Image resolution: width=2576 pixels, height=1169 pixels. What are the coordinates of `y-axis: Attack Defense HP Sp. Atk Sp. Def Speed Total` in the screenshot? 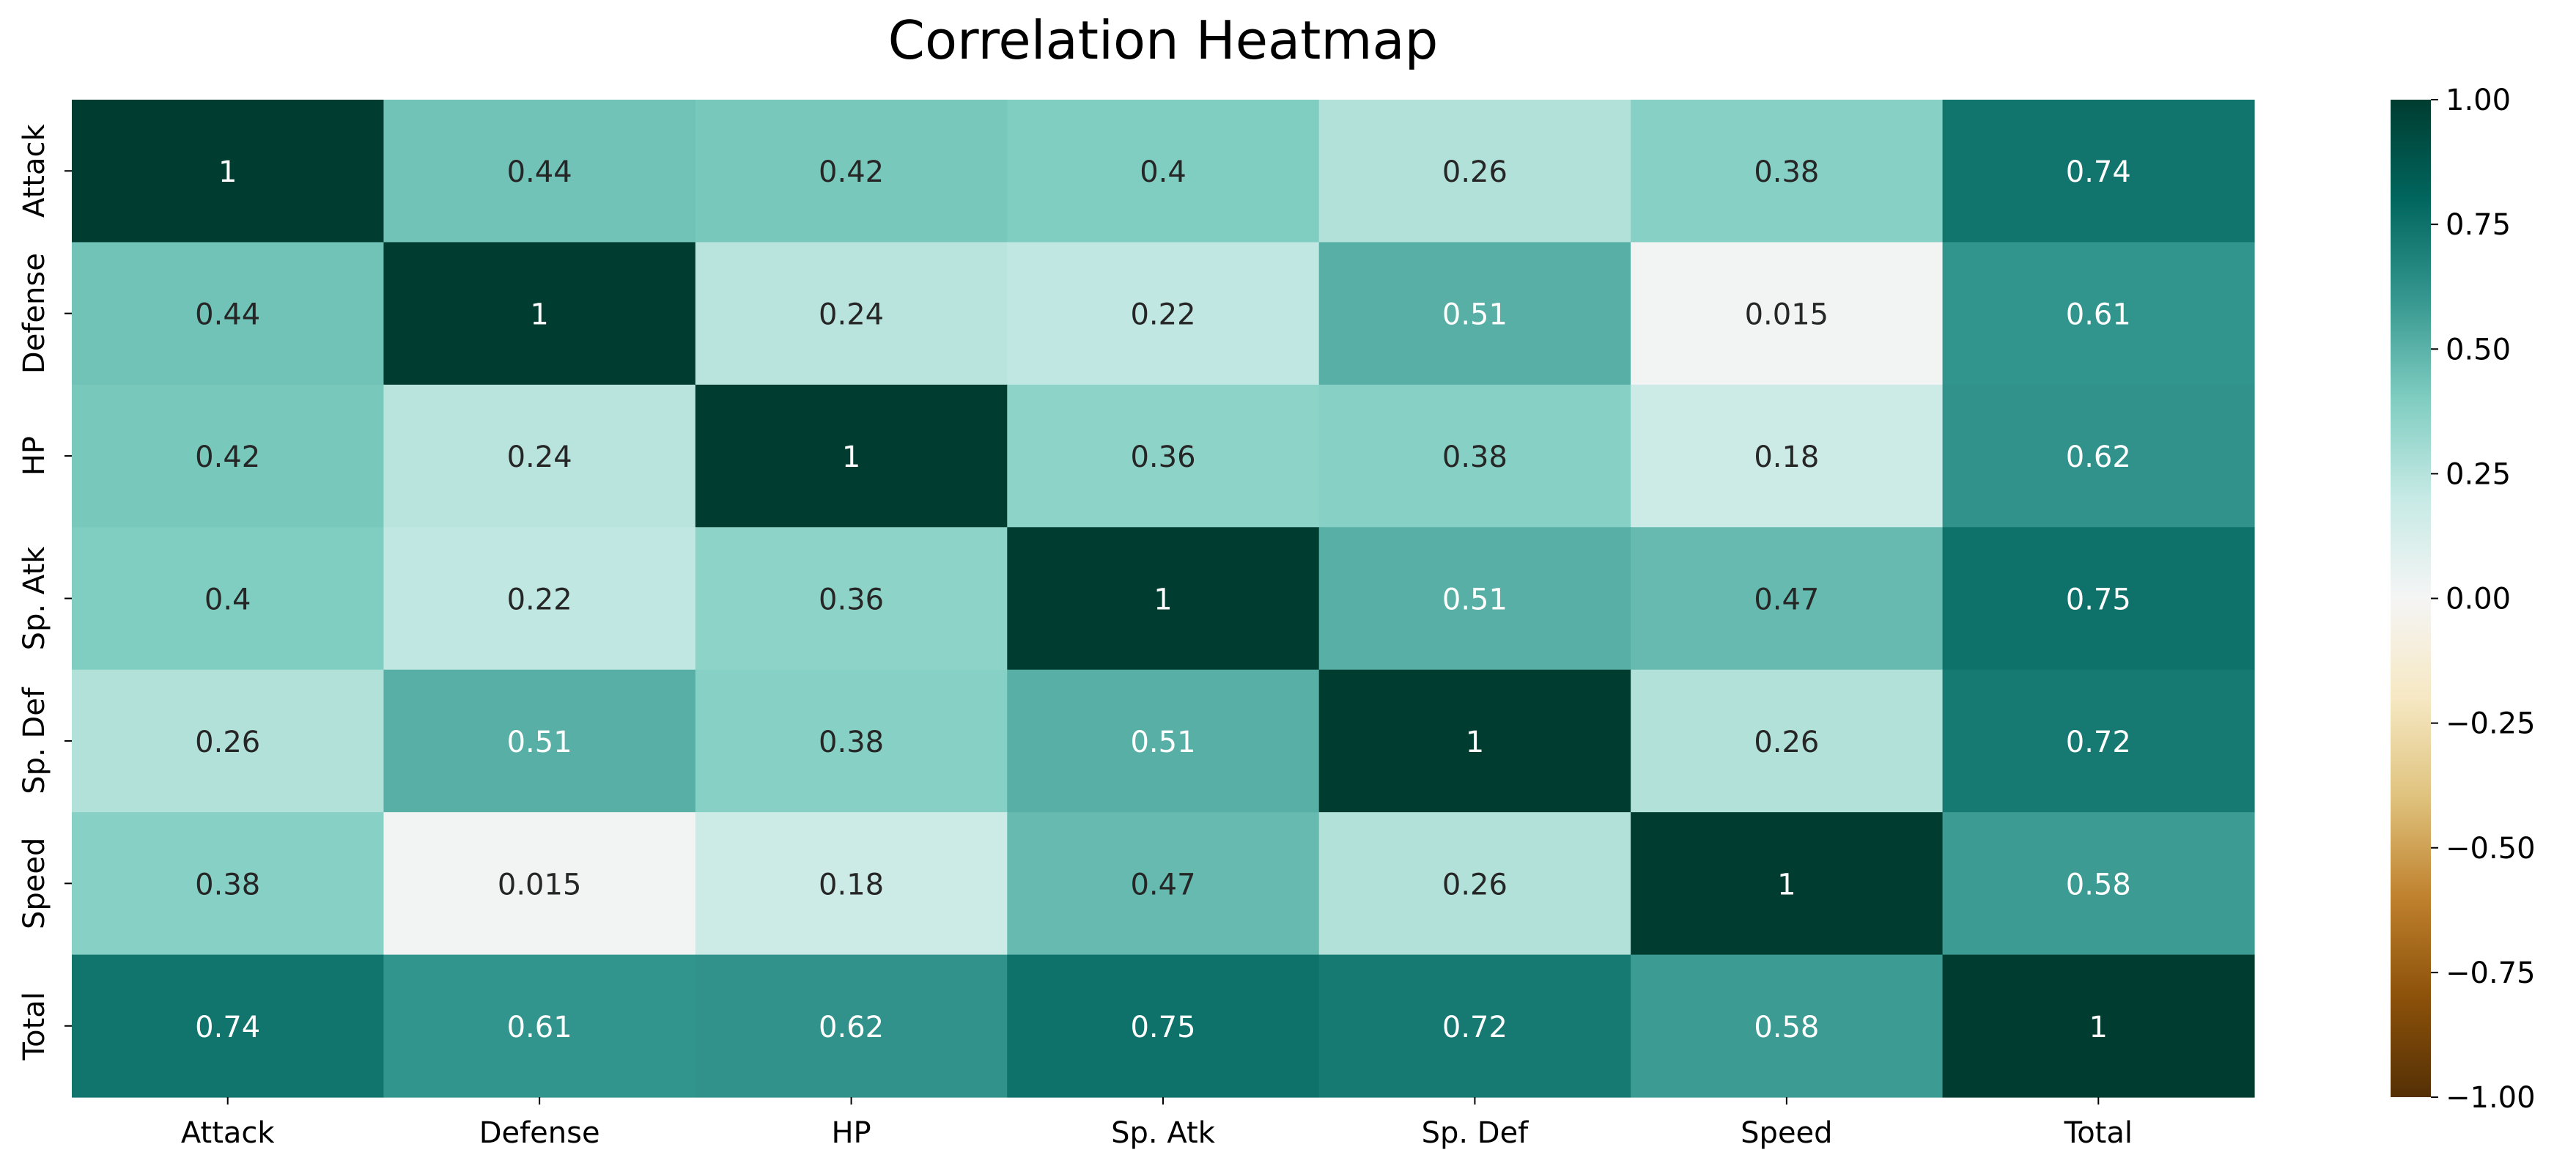 It's located at (45, 592).